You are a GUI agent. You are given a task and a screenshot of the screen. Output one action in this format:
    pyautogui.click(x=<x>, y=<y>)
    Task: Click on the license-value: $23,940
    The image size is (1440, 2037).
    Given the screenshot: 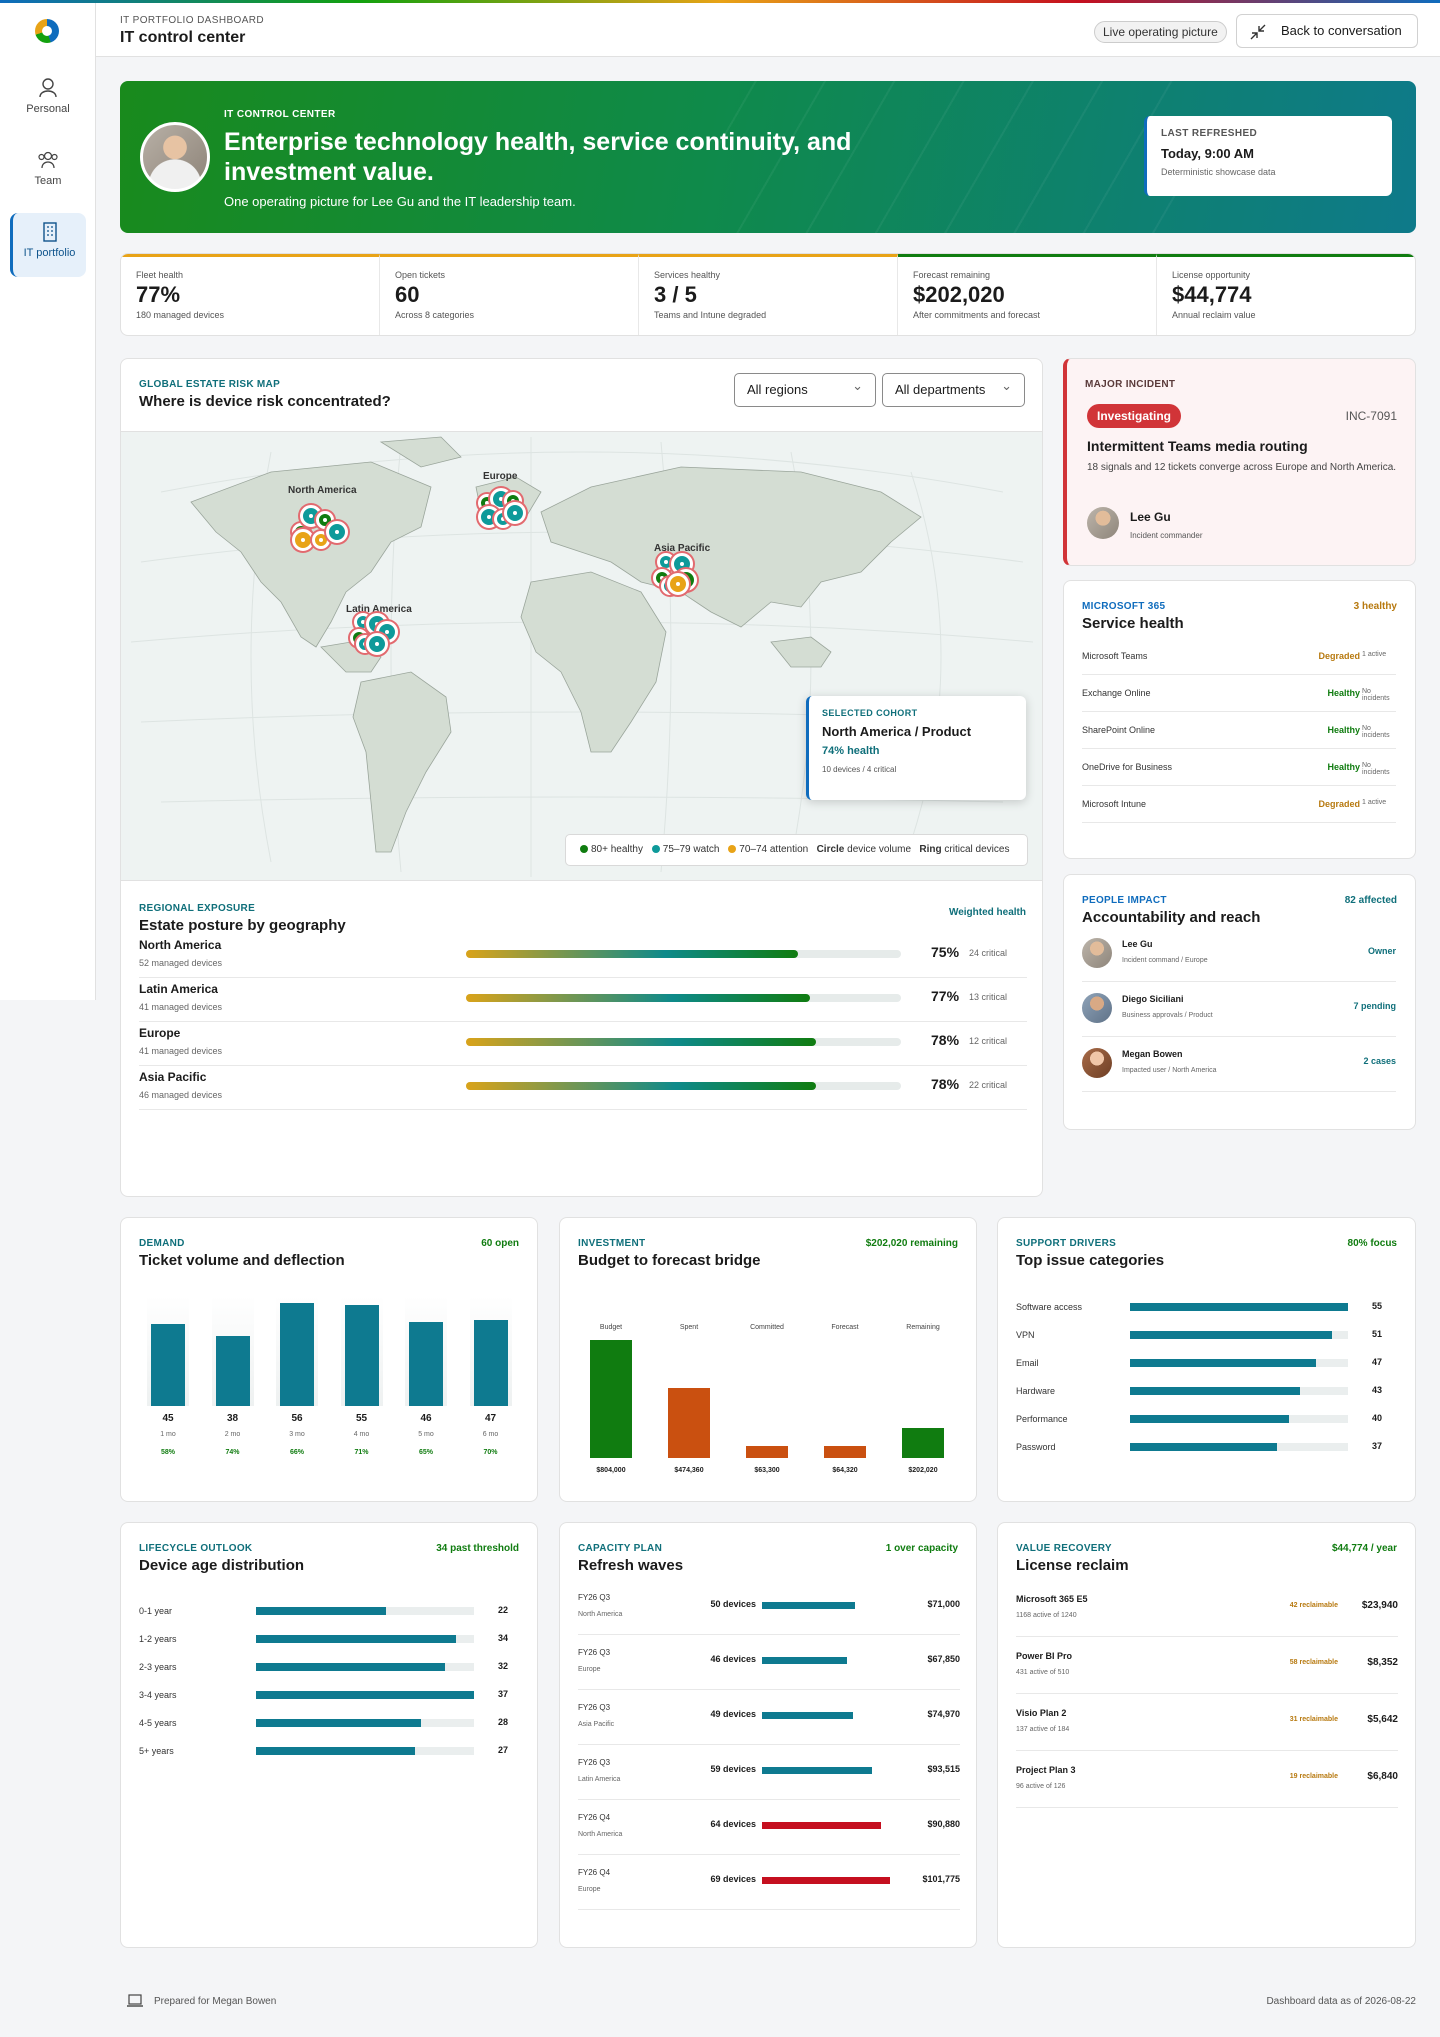 What is the action you would take?
    pyautogui.click(x=1379, y=1605)
    